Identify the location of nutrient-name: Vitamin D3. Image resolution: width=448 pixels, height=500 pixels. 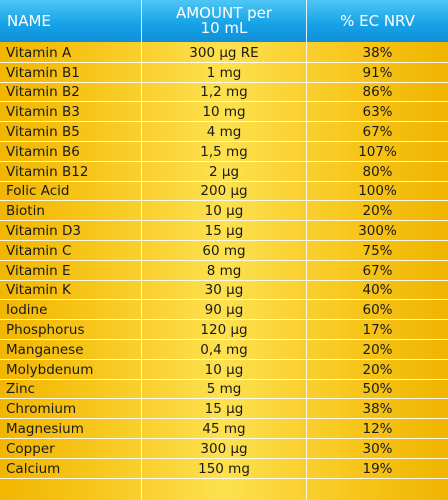
(43, 231).